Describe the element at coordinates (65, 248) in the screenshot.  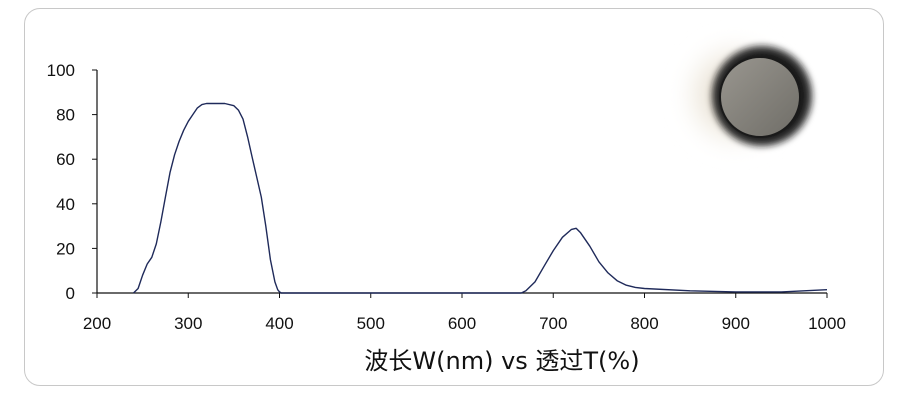
I see `y-tick-label: 20` at that location.